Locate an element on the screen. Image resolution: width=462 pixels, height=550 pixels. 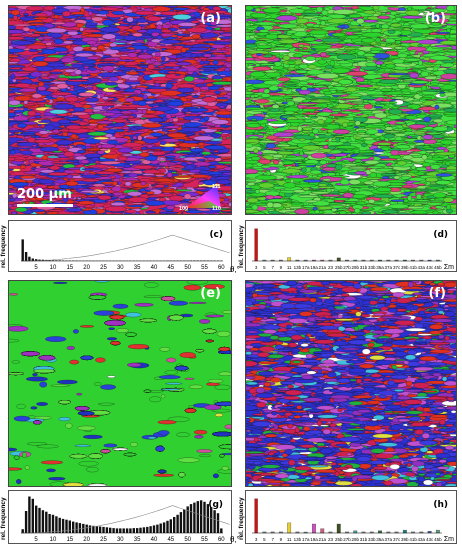
legend-label-100: 100 is located at coordinates (184, 209).